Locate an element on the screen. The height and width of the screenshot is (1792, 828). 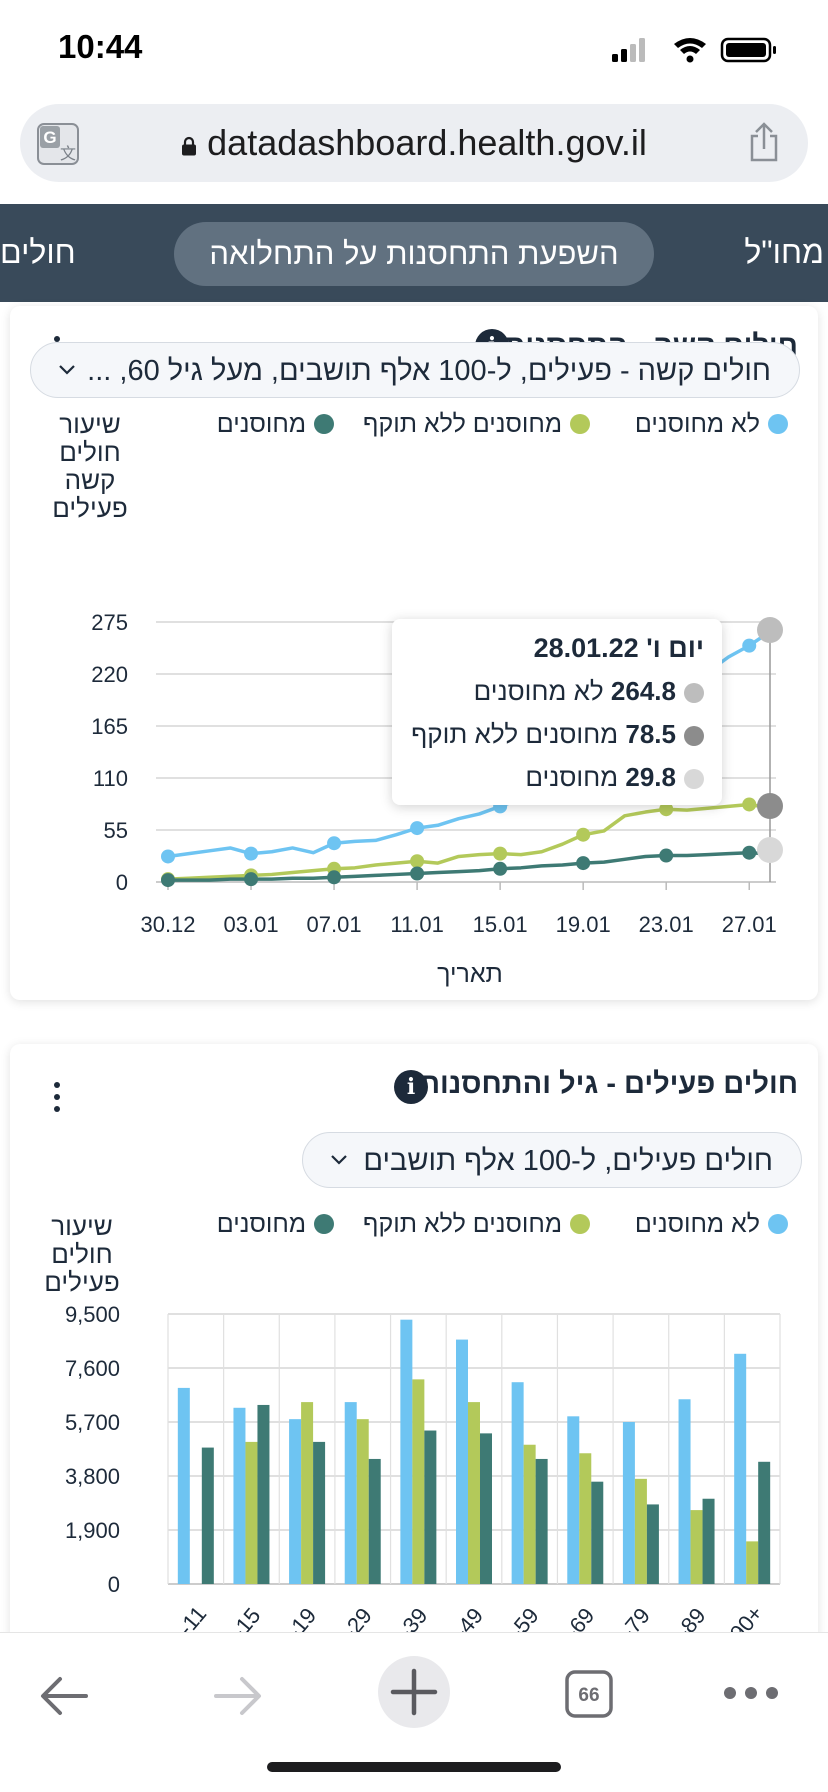
cellular-signal-icon is located at coordinates (628, 50).